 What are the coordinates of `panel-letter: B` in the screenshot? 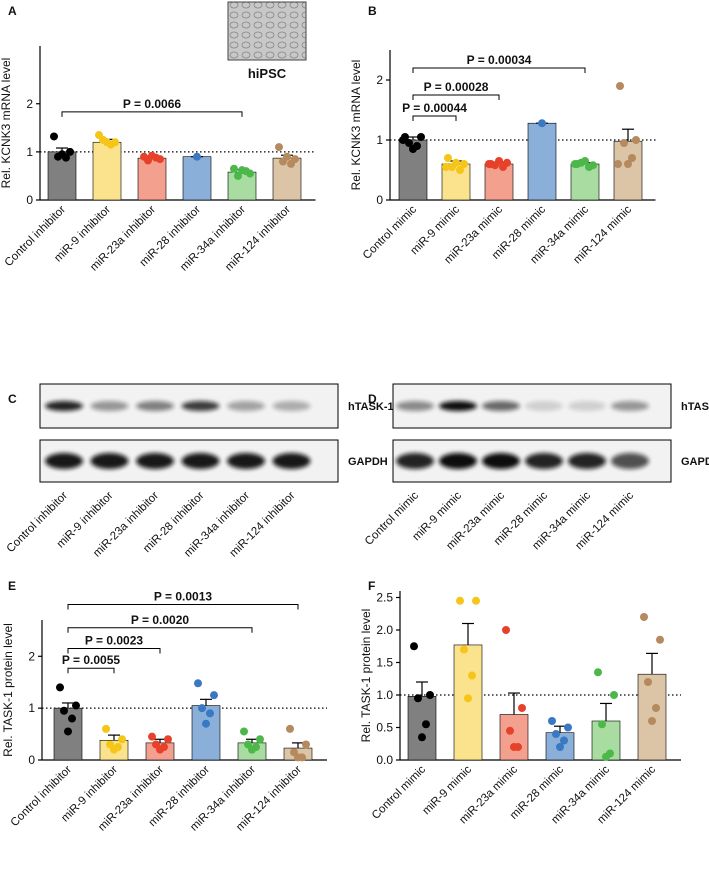 It's located at (372, 11).